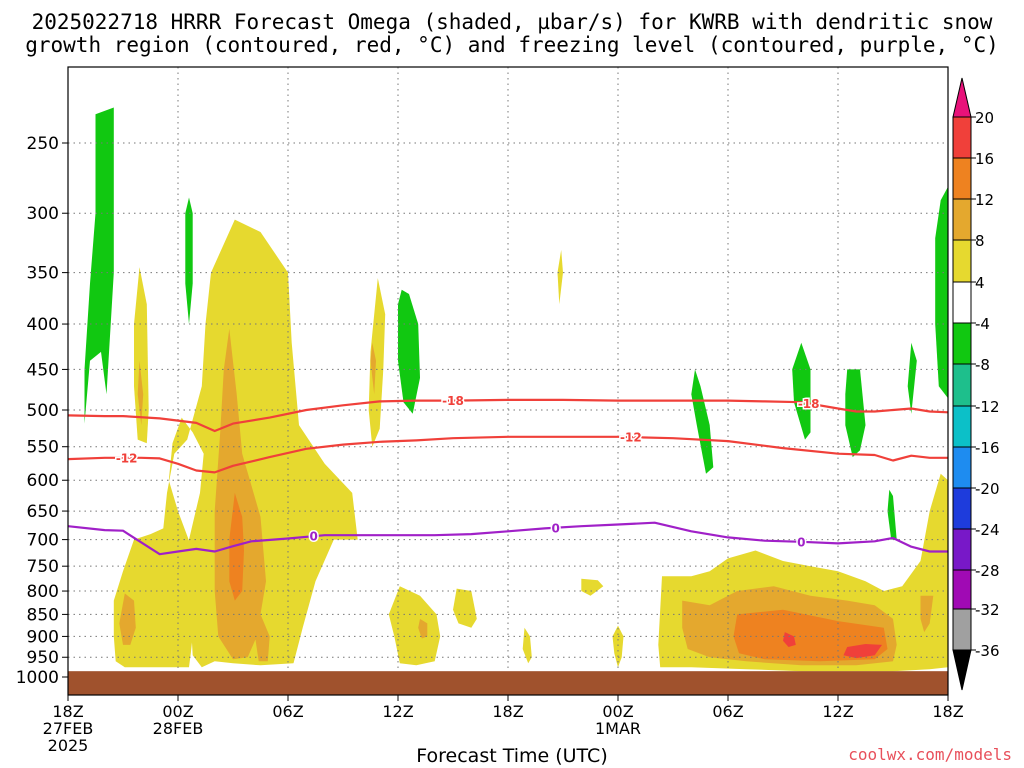 Image resolution: width=1024 pixels, height=768 pixels. I want to click on colorbar-tick-label: -20, so click(987, 489).